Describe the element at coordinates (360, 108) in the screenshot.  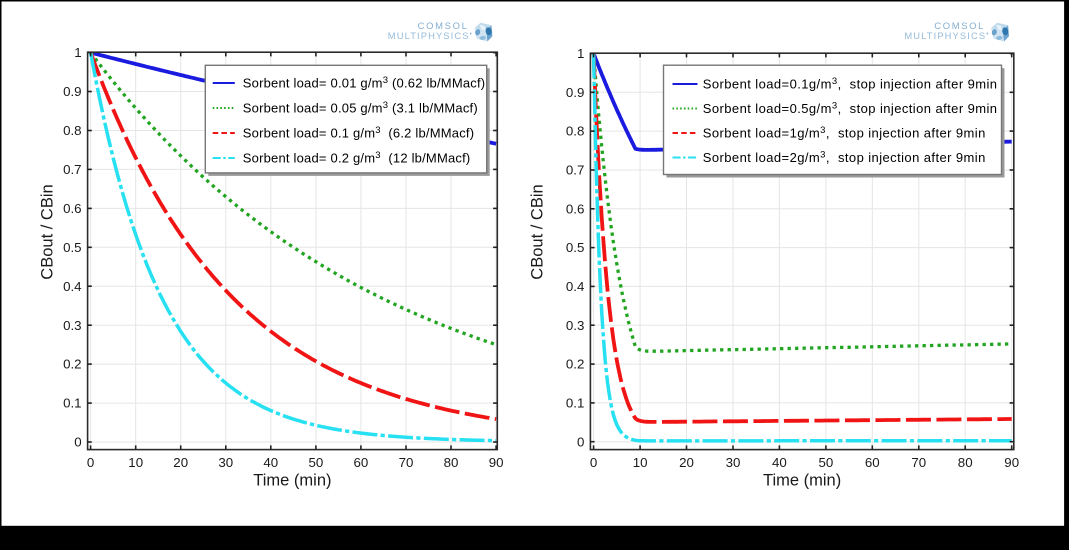
I see `svg-text:Sorbent load= 0.05 g/m3 (3.1 l: Sorbent load= 0.05 g/m3 (3.1 lb/MMacf)` at that location.